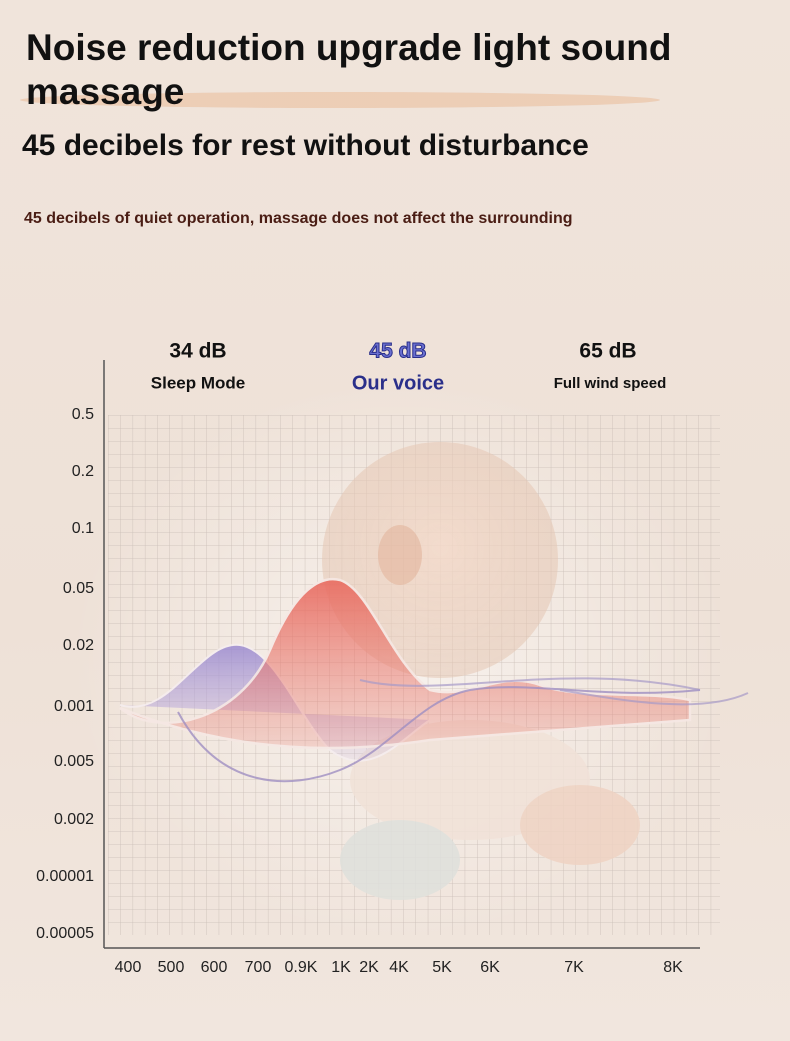 This screenshot has height=1041, width=790. What do you see at coordinates (128, 967) in the screenshot?
I see `x-label: 400` at bounding box center [128, 967].